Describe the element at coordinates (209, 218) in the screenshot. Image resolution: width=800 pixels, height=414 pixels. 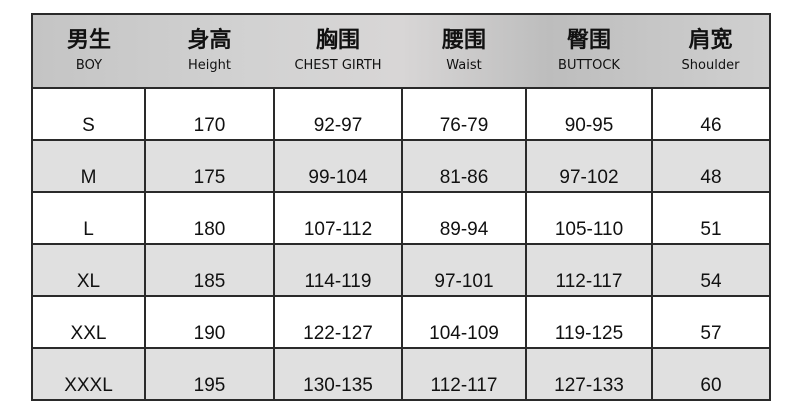
I see `cell-height: 180` at that location.